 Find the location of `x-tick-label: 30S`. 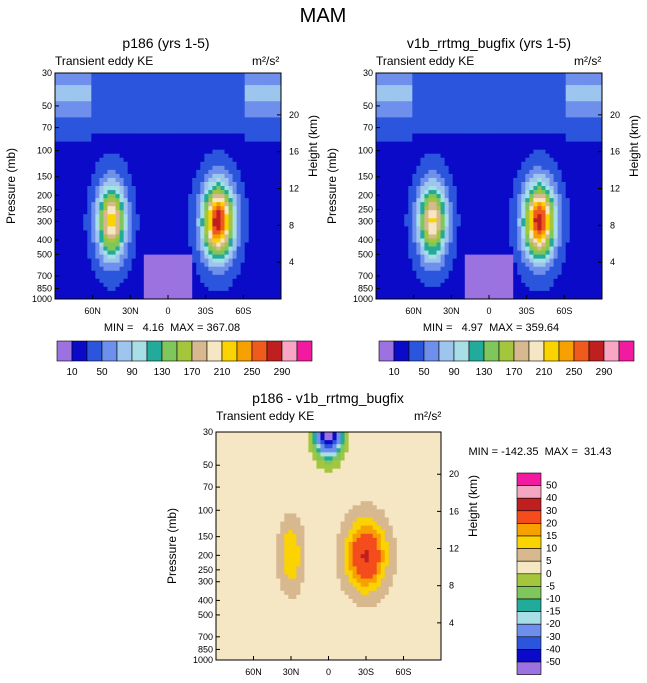

x-tick-label: 30S is located at coordinates (206, 311).